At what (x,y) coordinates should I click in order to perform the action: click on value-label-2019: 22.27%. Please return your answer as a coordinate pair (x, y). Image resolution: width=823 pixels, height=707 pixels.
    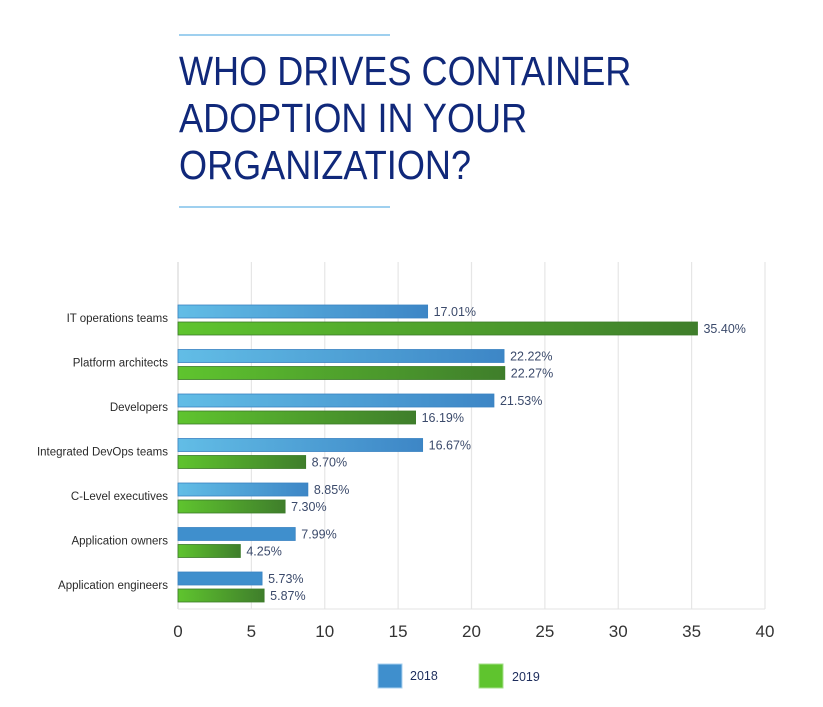
    Looking at the image, I should click on (532, 374).